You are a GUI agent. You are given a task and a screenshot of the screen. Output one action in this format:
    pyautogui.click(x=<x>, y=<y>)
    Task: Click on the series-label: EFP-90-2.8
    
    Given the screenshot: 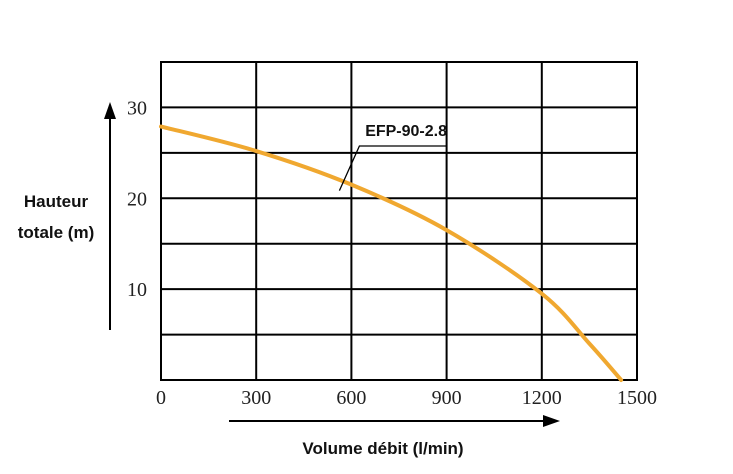 What is the action you would take?
    pyautogui.click(x=406, y=131)
    